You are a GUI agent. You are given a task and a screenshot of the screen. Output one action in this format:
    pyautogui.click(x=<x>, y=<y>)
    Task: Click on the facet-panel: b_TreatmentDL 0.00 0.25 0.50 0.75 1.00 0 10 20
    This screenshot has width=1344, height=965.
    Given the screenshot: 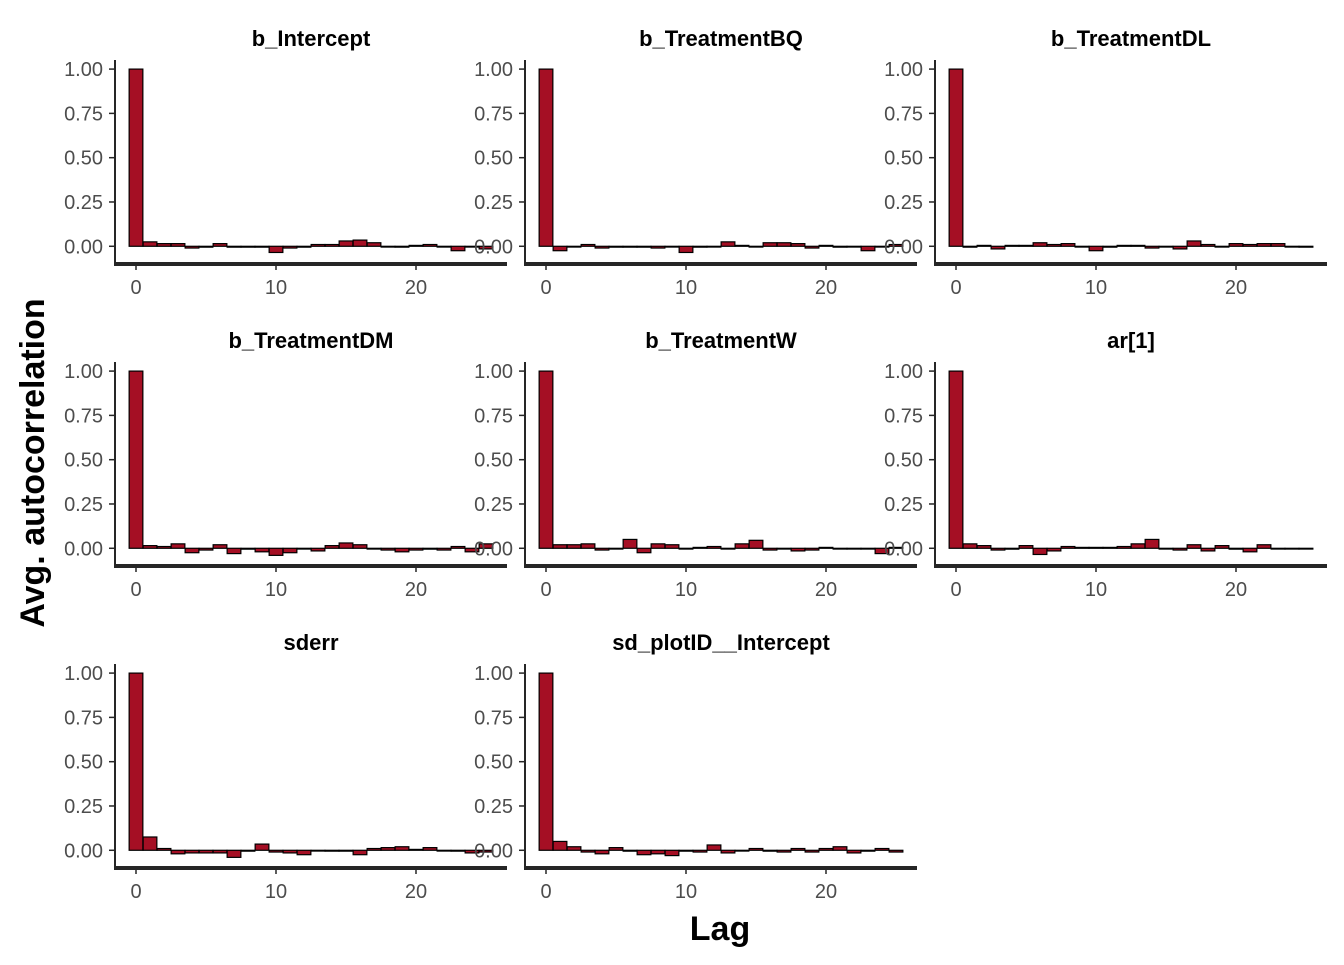 What is the action you would take?
    pyautogui.click(x=1105, y=162)
    